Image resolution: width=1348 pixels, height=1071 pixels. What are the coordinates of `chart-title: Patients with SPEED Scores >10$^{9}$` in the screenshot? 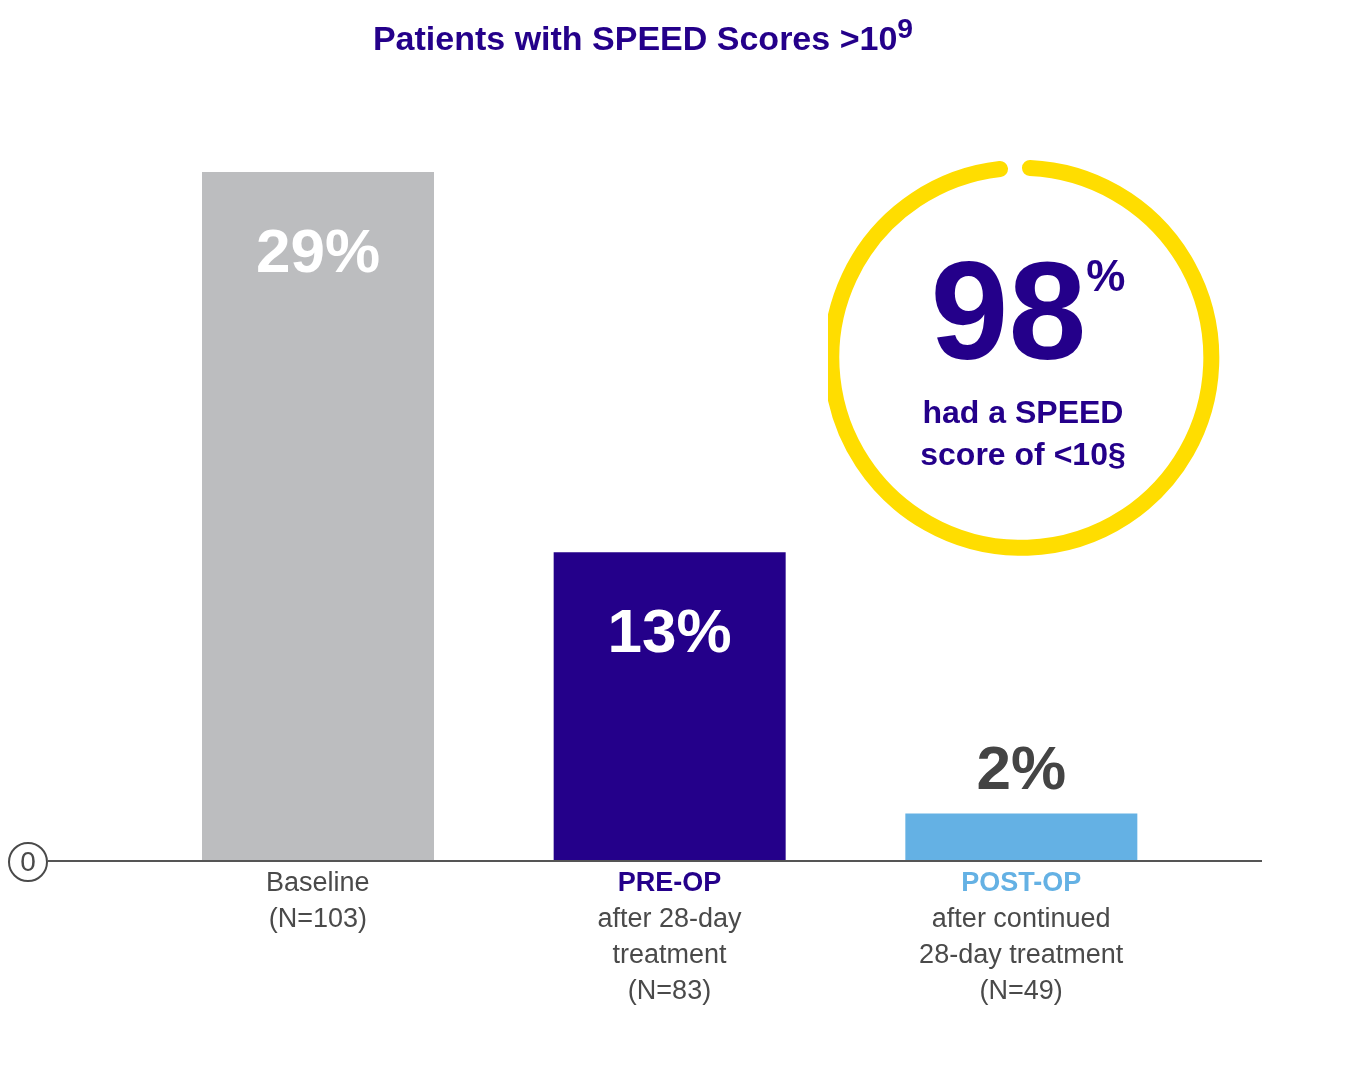 It's located at (643, 35).